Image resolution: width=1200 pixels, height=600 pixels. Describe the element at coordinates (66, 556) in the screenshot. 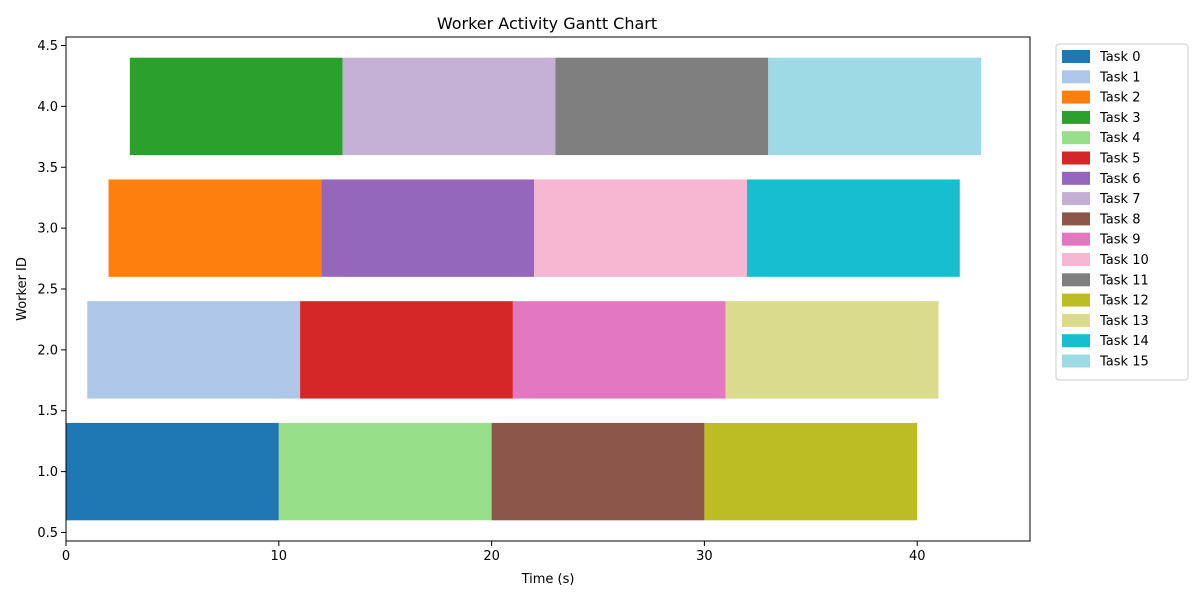

I see `x-tick-label: 0` at that location.